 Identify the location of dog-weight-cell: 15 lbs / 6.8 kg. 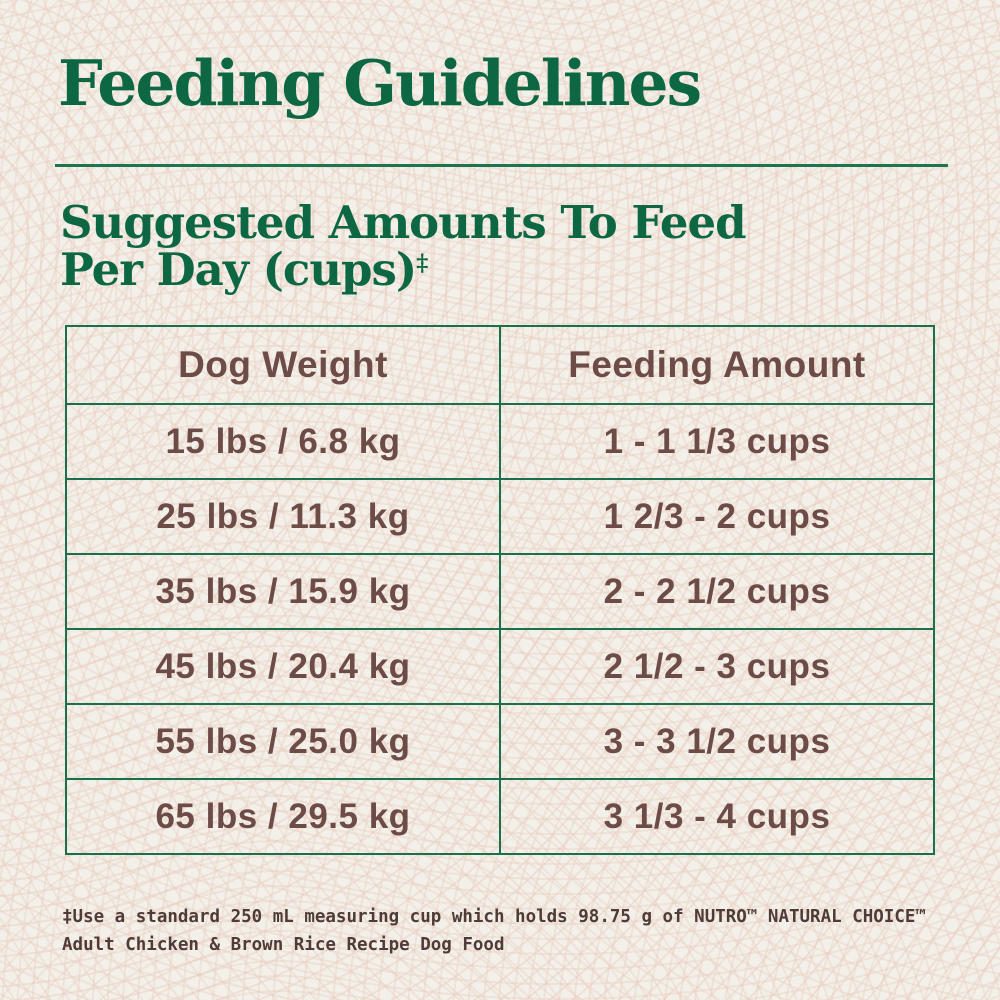
(283, 441).